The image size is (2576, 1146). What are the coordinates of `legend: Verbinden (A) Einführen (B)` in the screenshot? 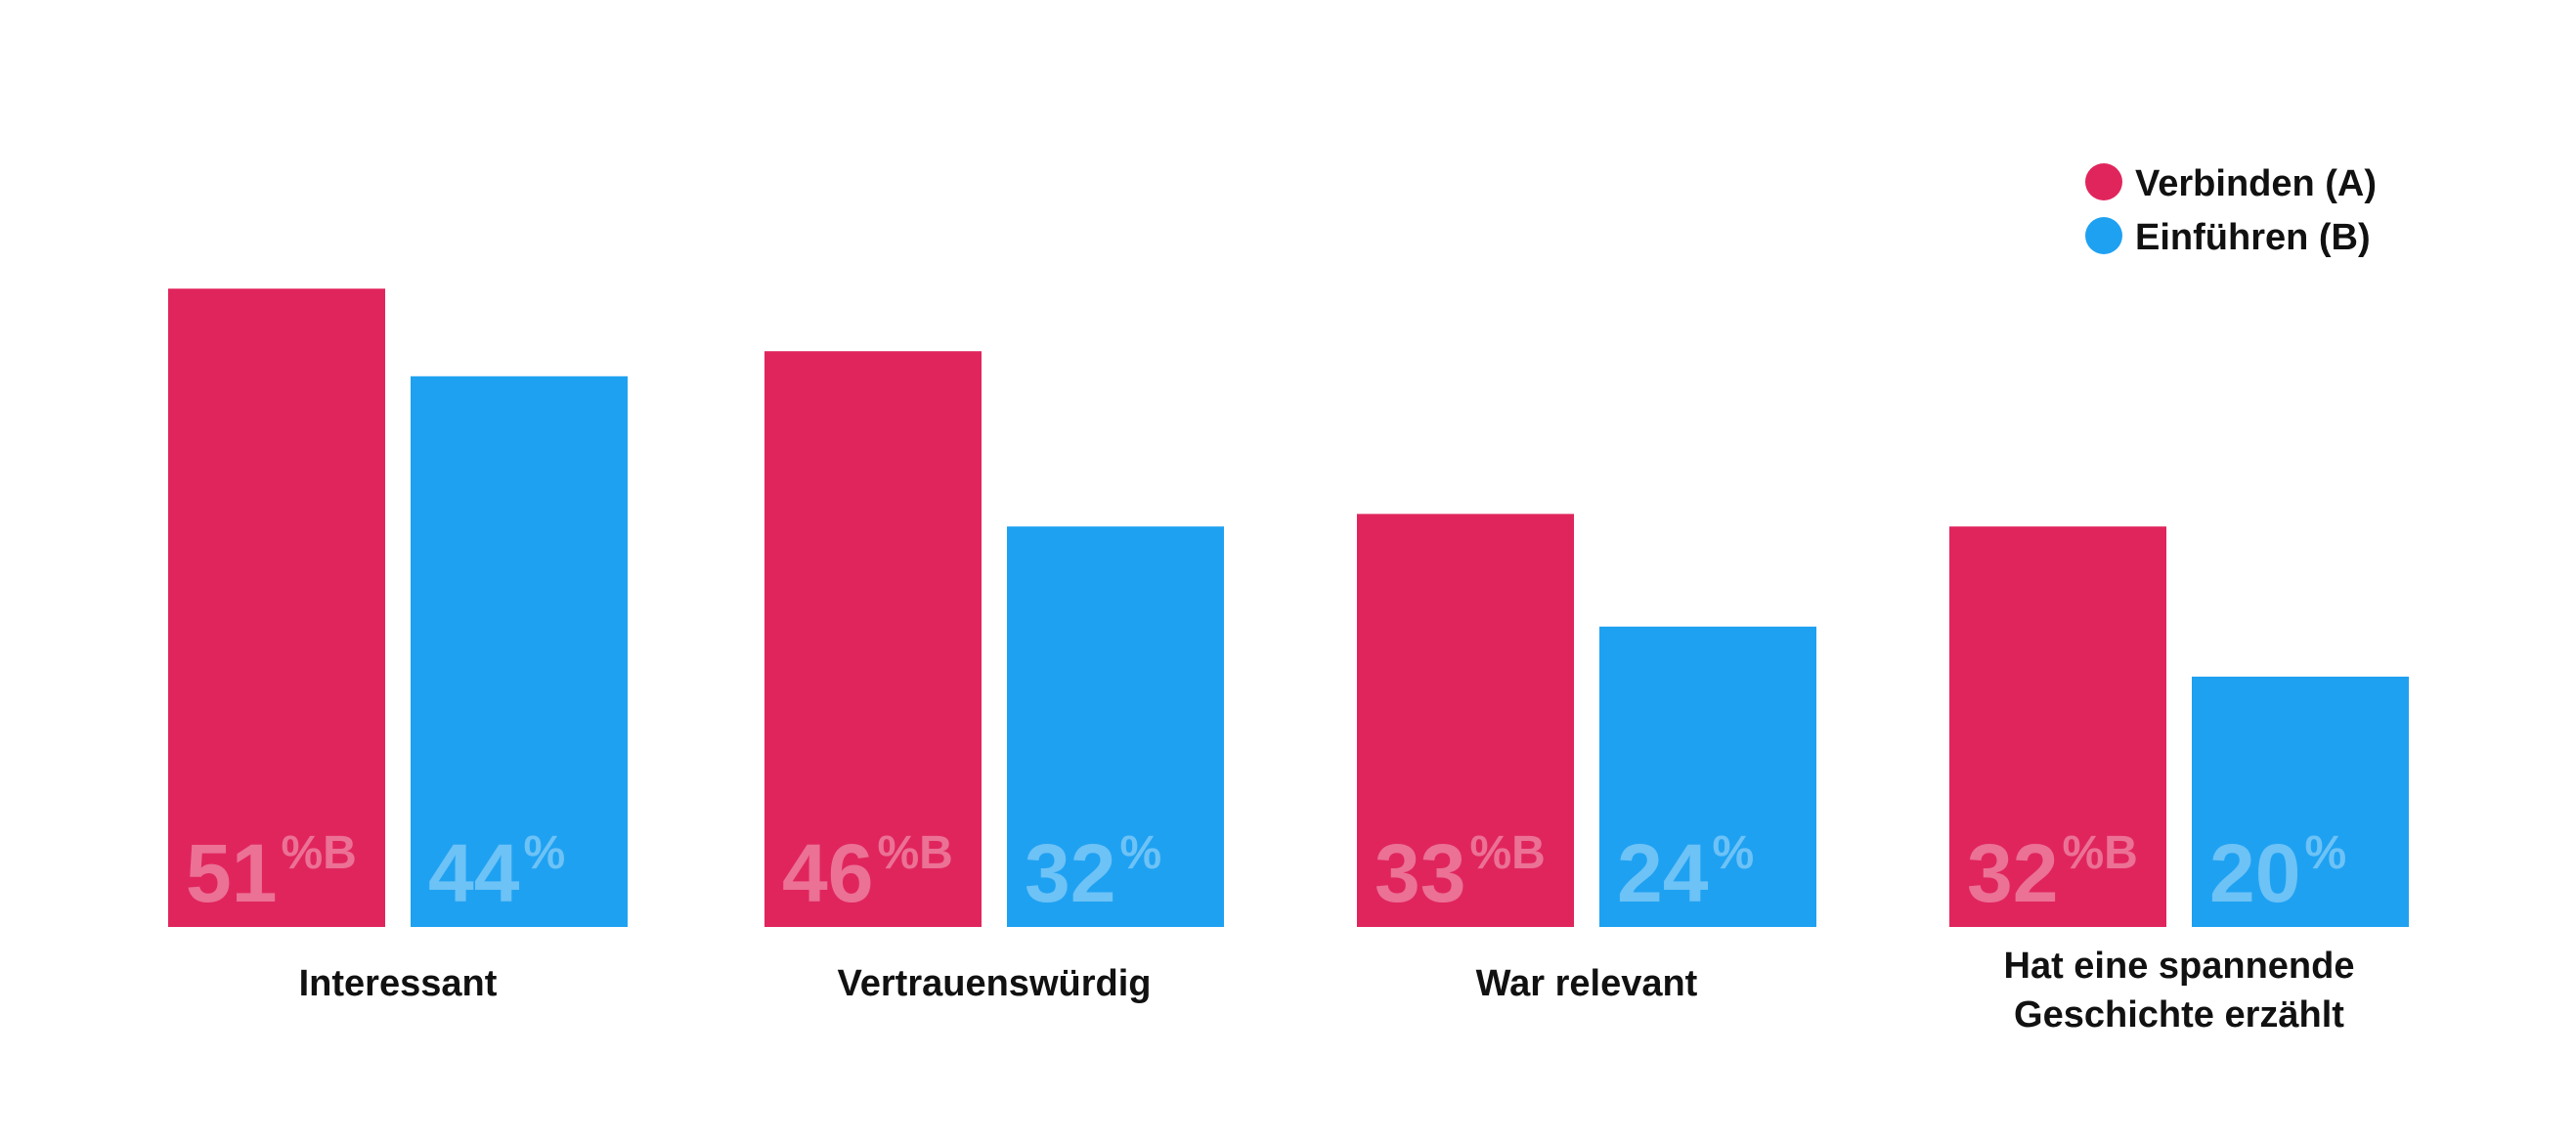 It's located at (2231, 210).